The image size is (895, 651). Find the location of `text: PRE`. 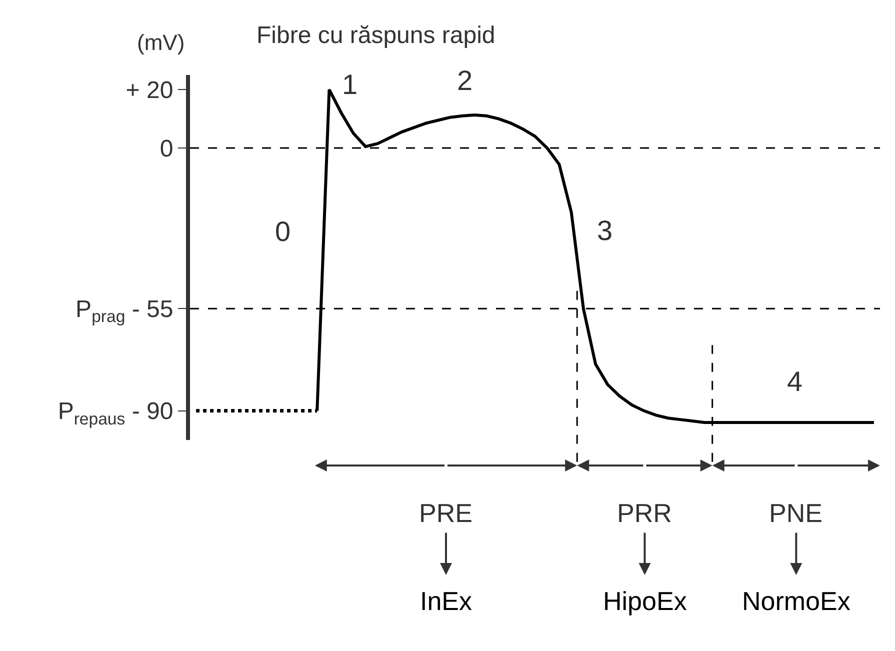

text: PRE is located at coordinates (445, 513).